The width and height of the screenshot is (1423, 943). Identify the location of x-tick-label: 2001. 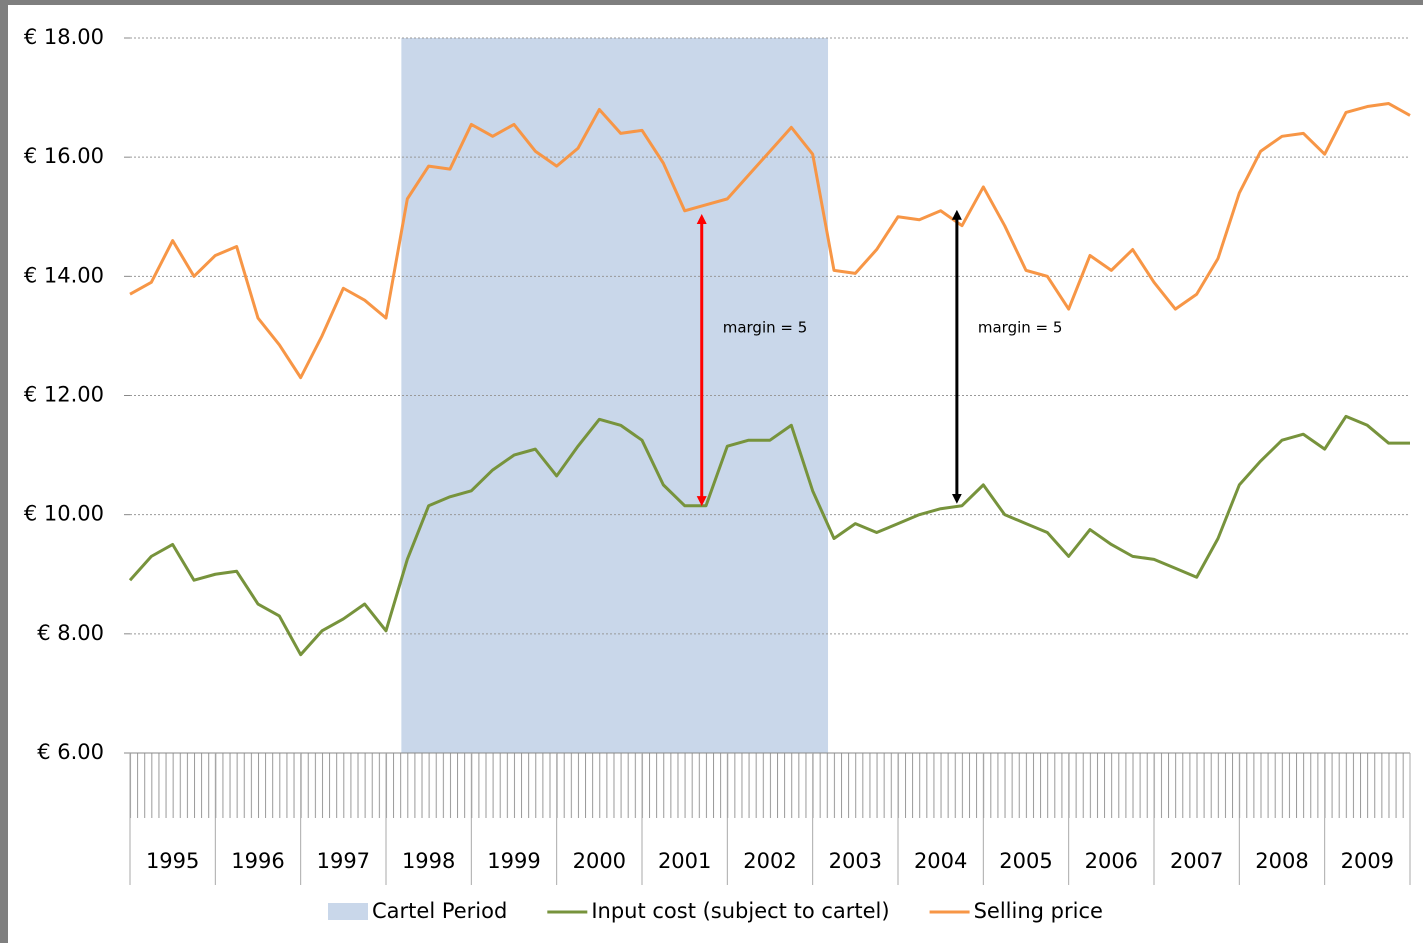
(684, 861).